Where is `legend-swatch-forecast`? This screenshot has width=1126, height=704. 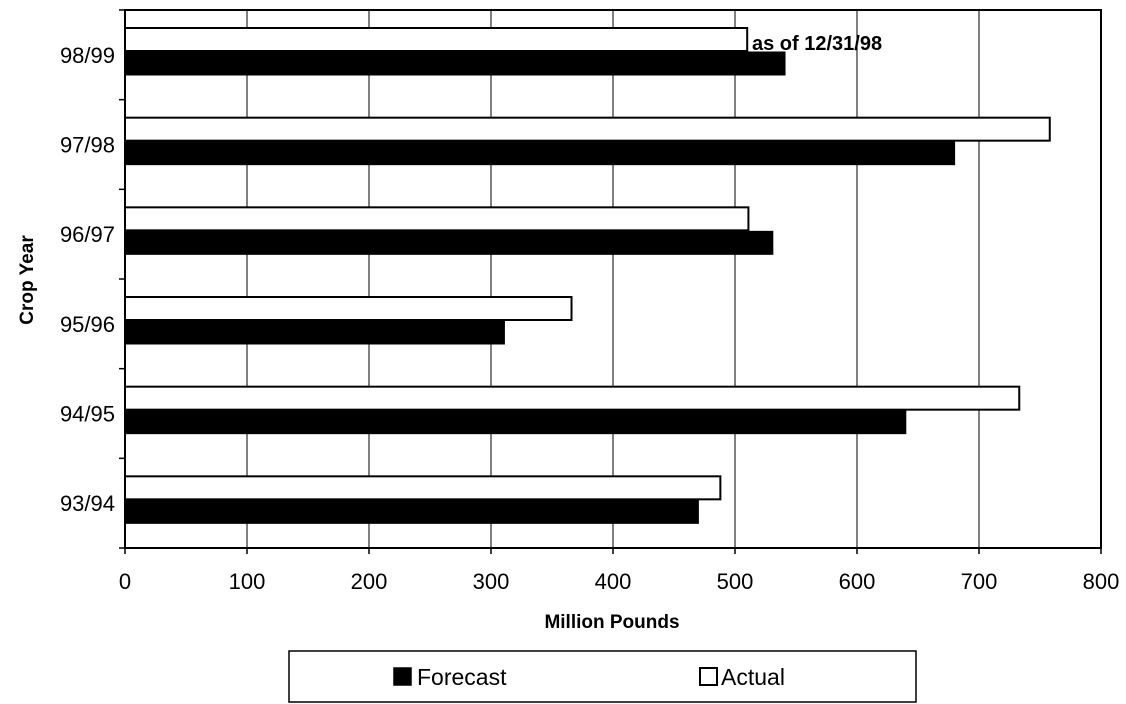
legend-swatch-forecast is located at coordinates (402, 676).